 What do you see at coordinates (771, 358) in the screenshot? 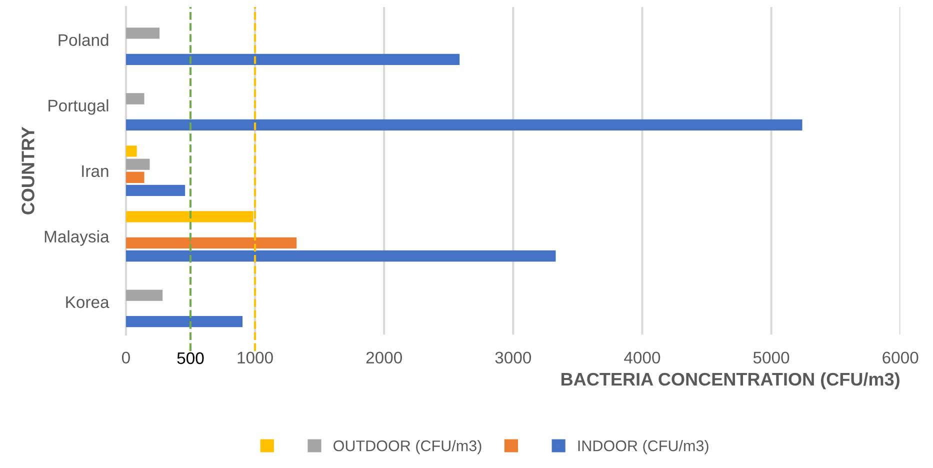
I see `x-tick-label: 5000` at bounding box center [771, 358].